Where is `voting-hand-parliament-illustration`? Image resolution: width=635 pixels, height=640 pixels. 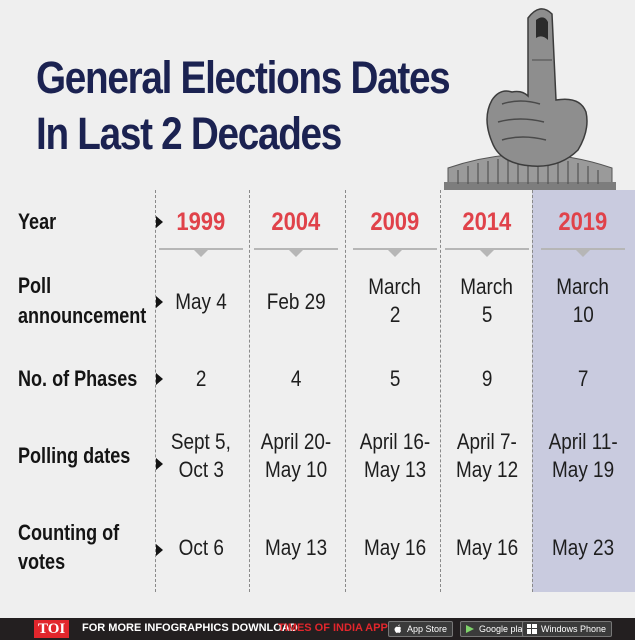
voting-hand-parliament-illustration is located at coordinates (530, 99).